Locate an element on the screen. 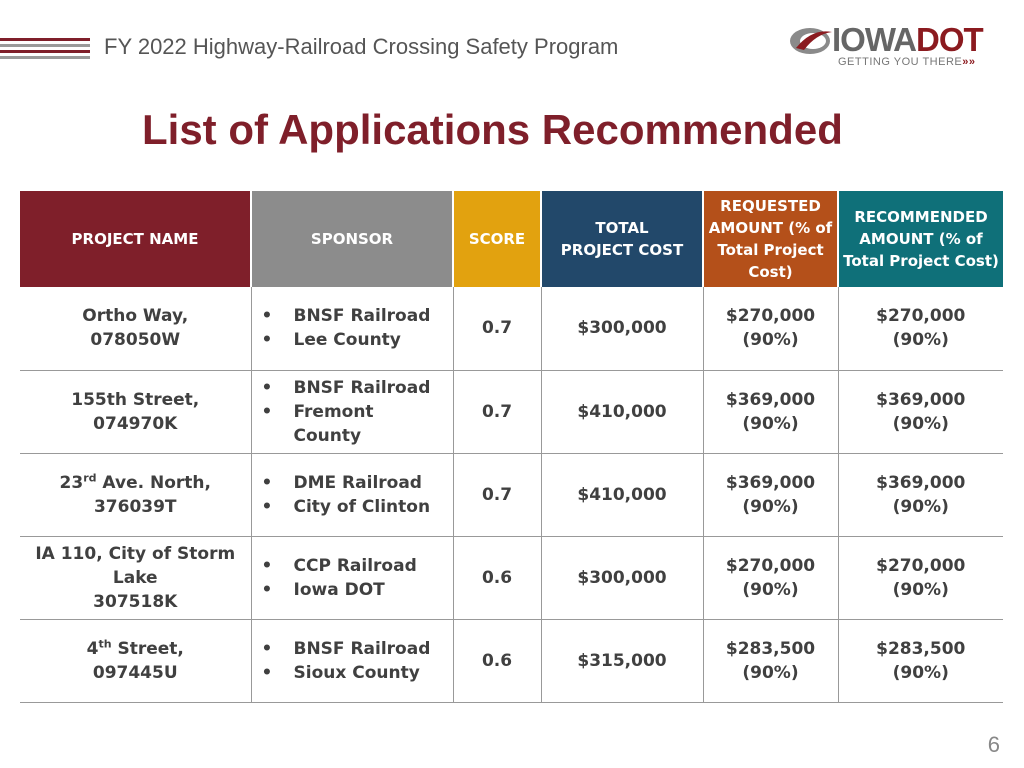 Image resolution: width=1024 pixels, height=768 pixels. header-stripes is located at coordinates (45, 50).